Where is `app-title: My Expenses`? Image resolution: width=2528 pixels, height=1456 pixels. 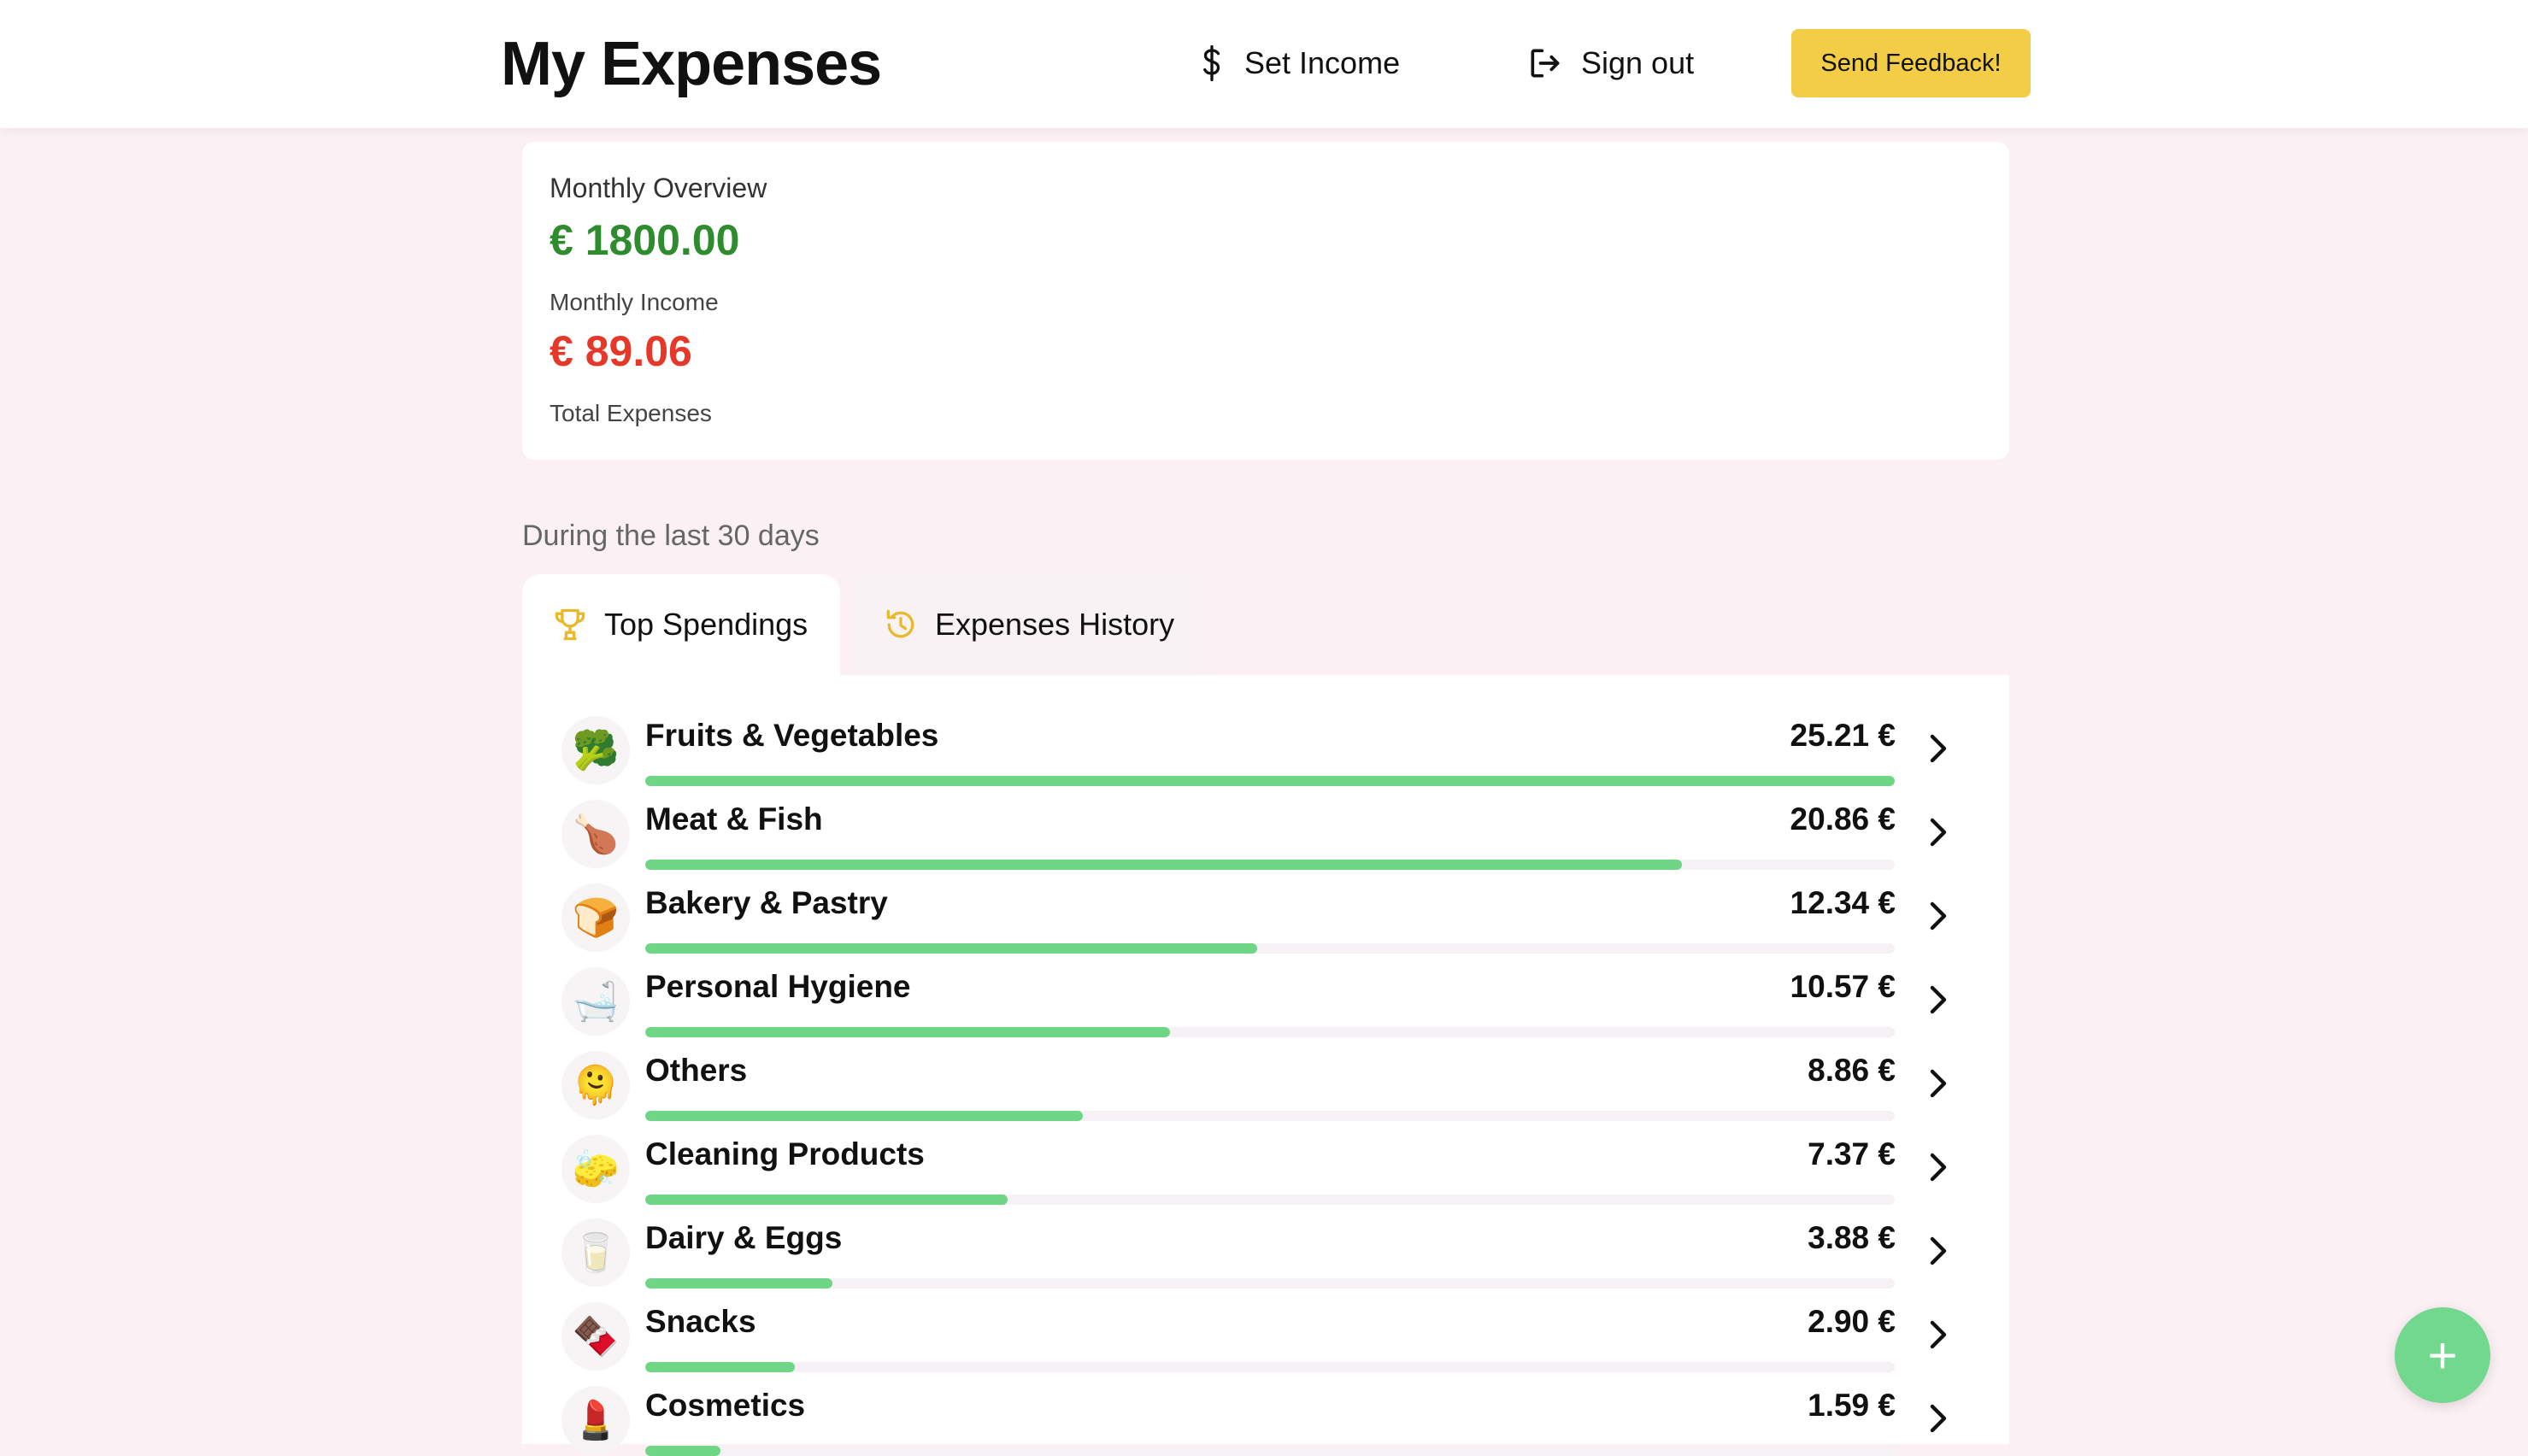
app-title: My Expenses is located at coordinates (691, 64).